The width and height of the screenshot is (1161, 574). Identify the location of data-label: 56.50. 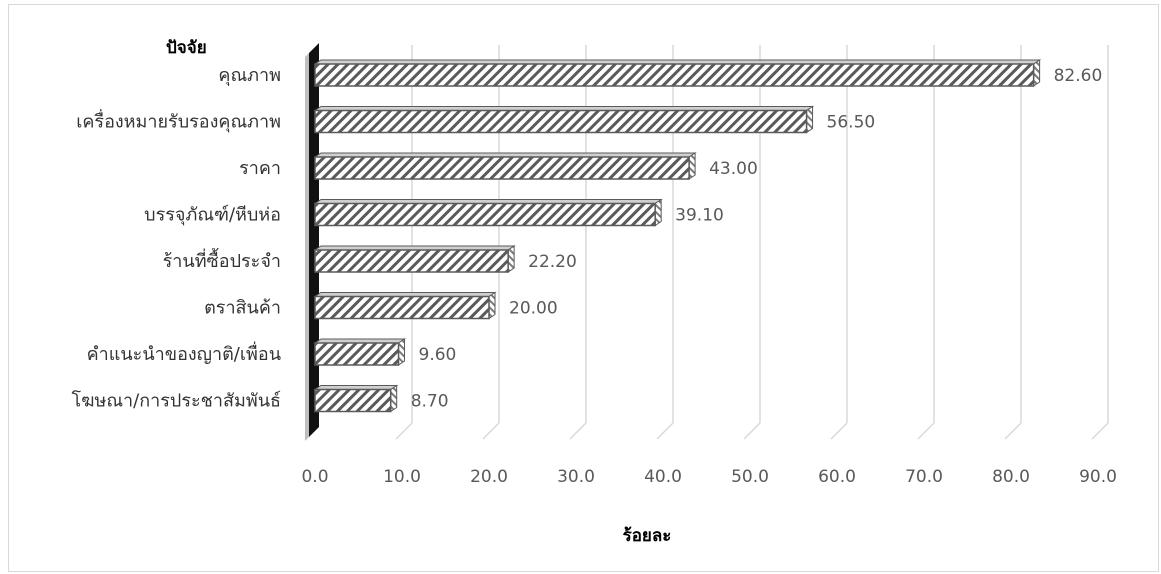
(851, 123).